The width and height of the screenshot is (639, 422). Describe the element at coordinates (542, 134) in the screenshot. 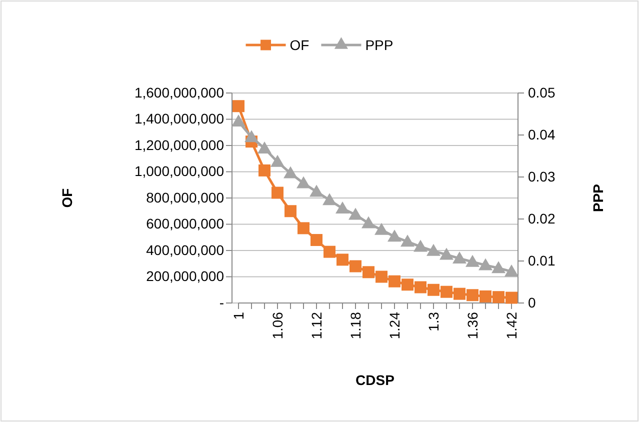

I see `y2-tick-label: 0.04` at that location.